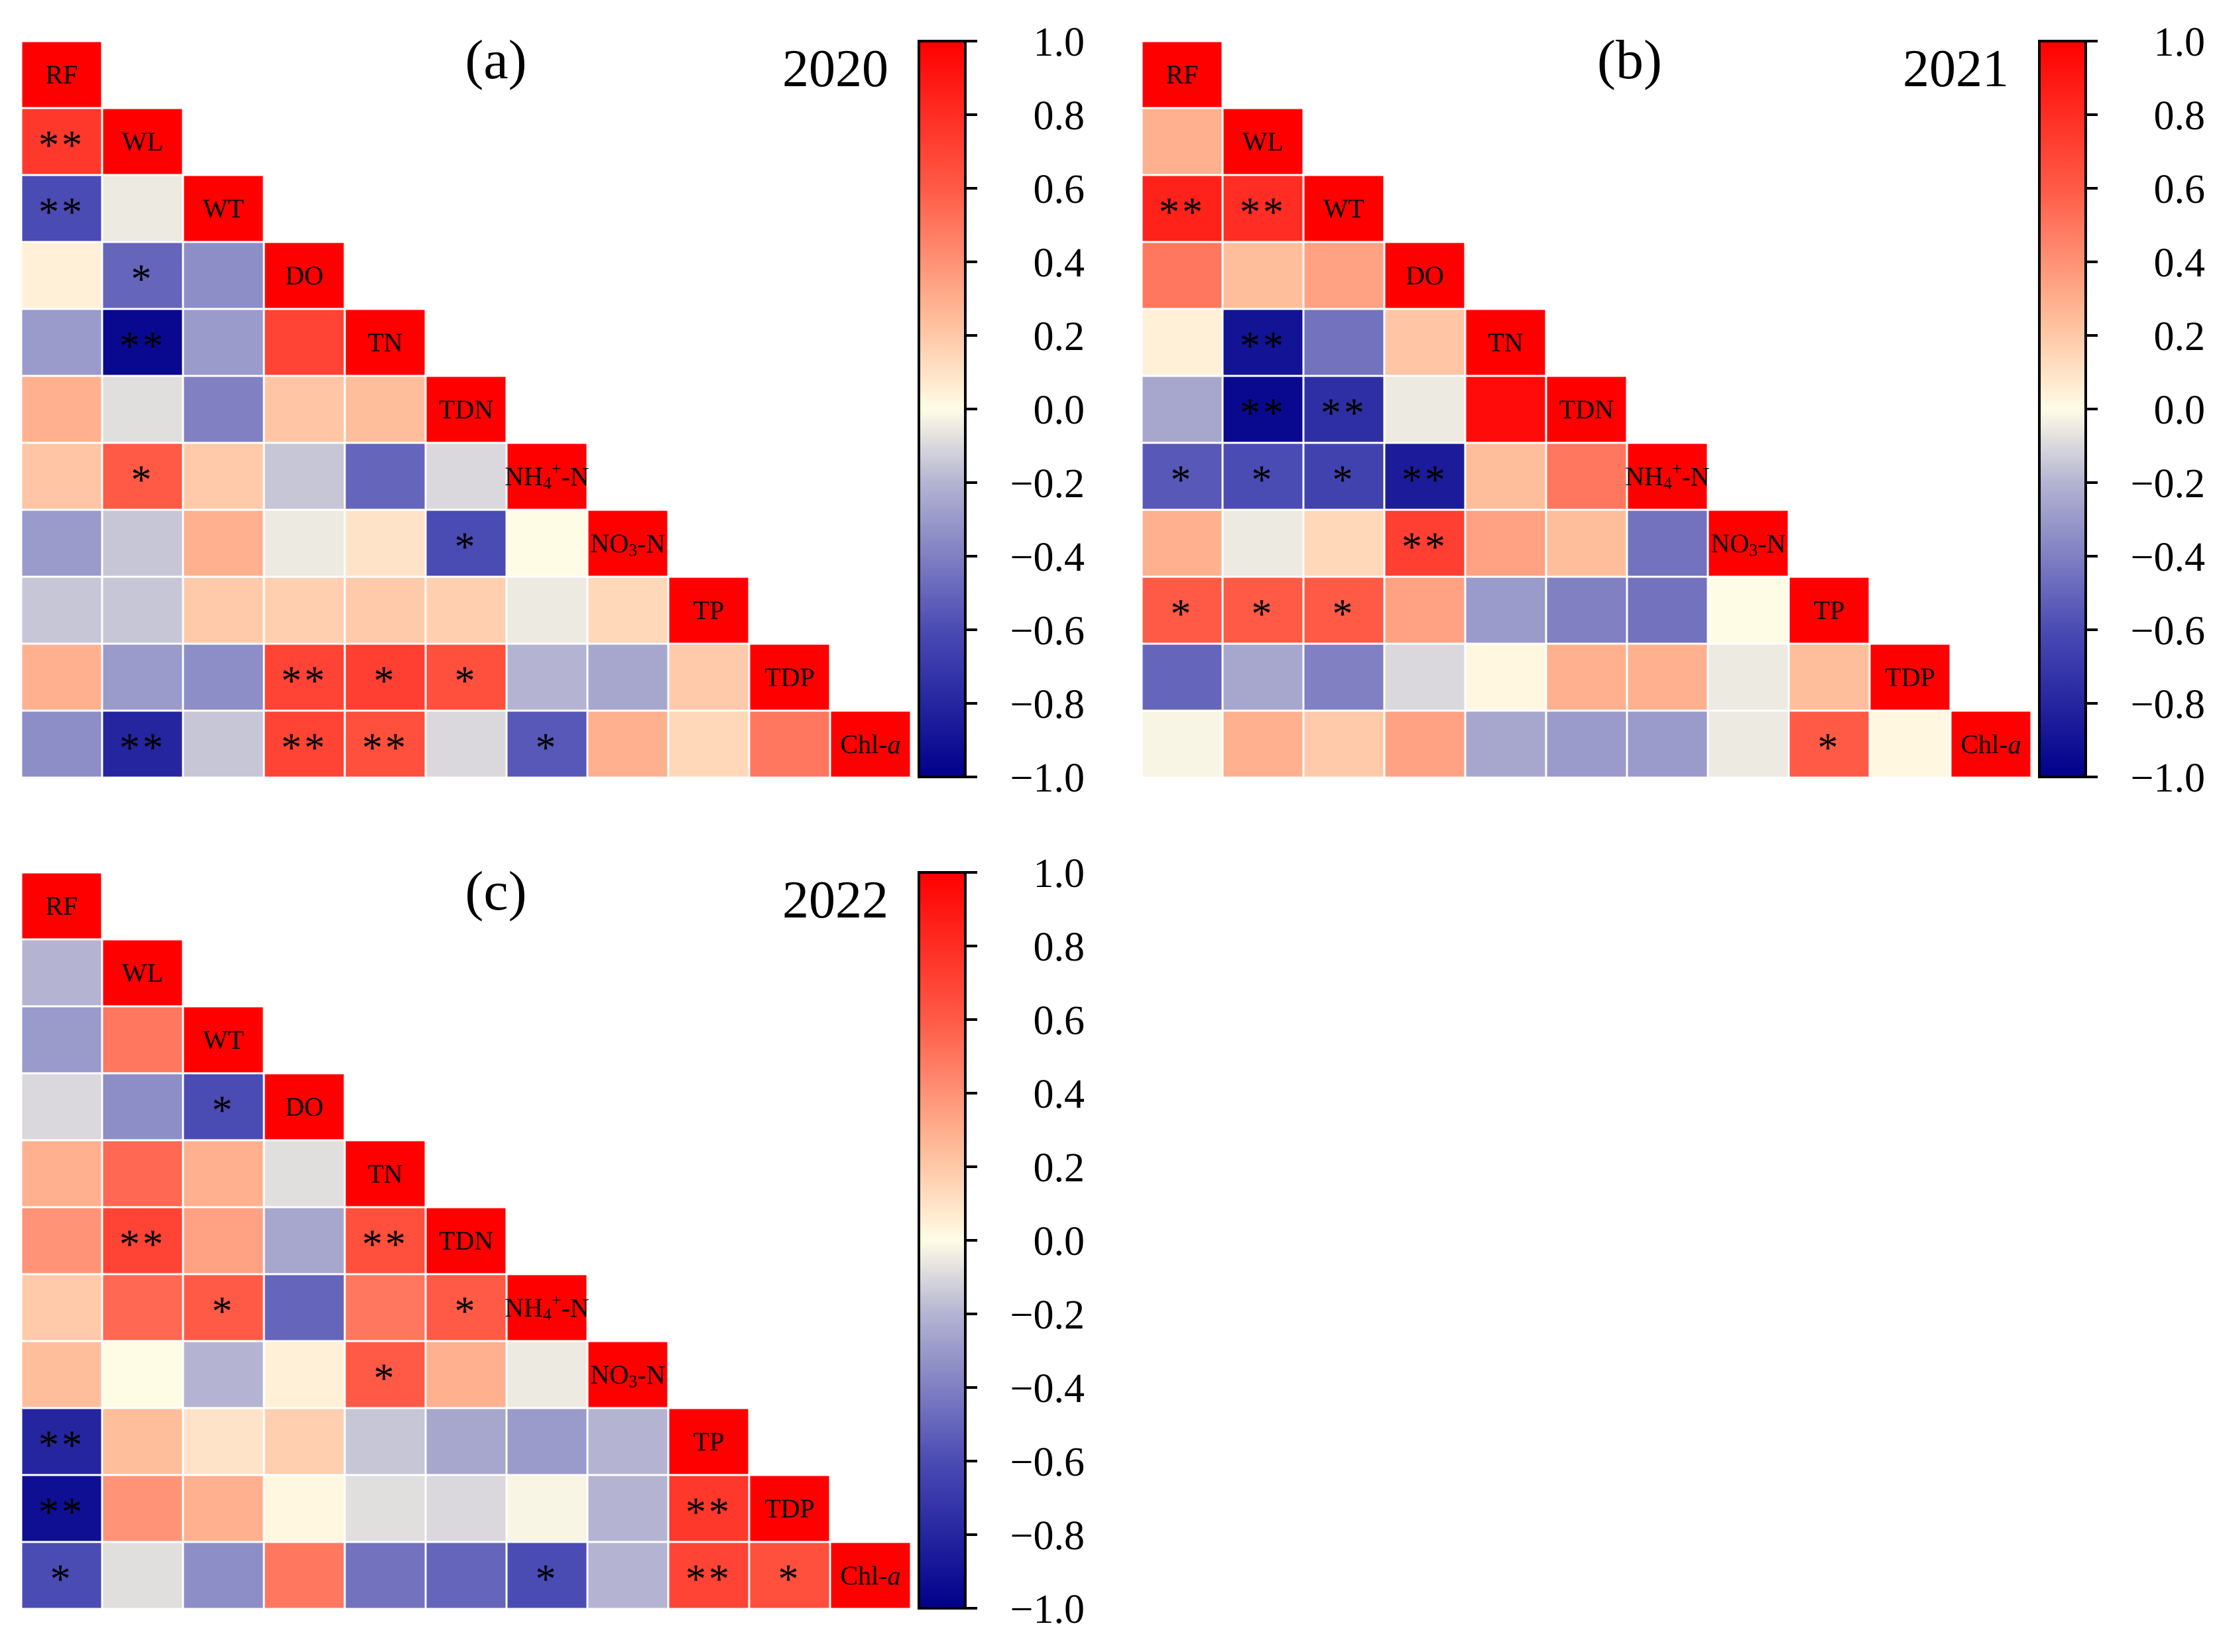 Image resolution: width=2219 pixels, height=1652 pixels. I want to click on colorbar-tick-label: 0.6, so click(2180, 189).